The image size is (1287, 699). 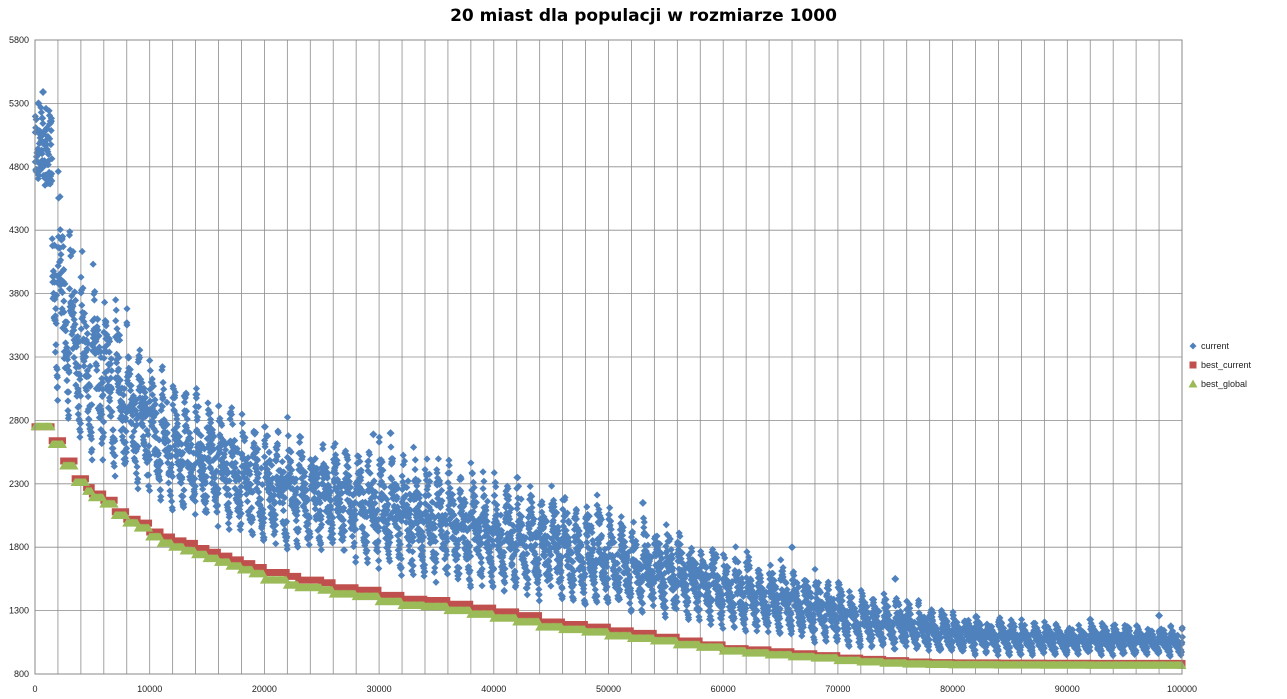 What do you see at coordinates (1067, 689) in the screenshot?
I see `x-tick-label: 90000` at bounding box center [1067, 689].